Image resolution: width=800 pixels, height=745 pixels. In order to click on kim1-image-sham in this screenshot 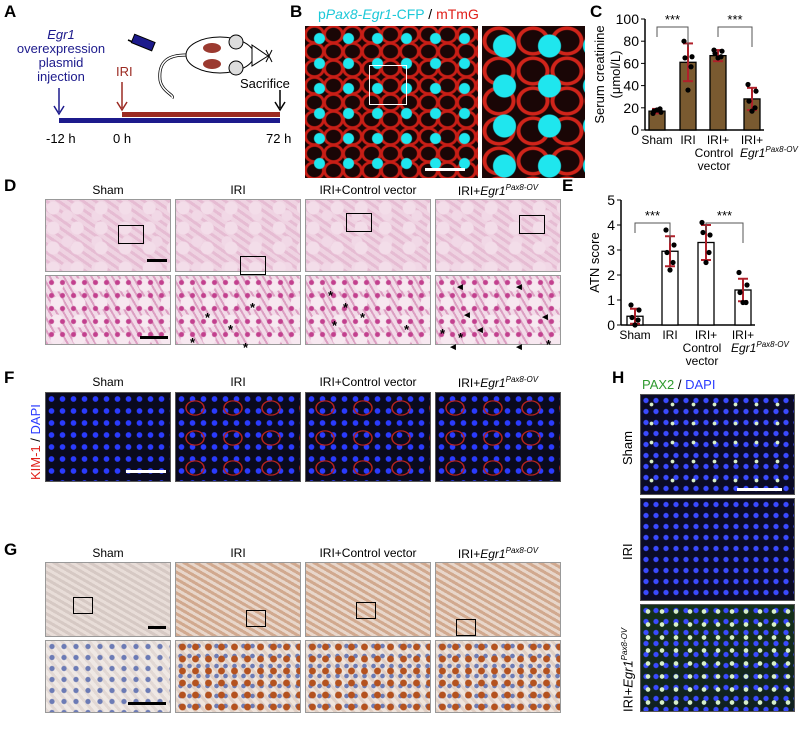, I will do `click(108, 437)`.